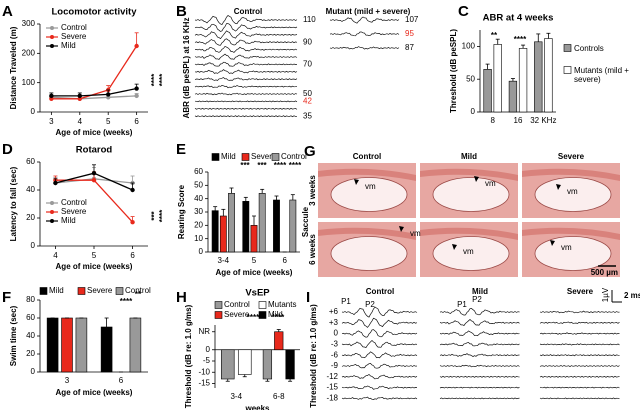  Describe the element at coordinates (453, 71) in the screenshot. I see `y-axis-label: Threshold (dB peSPL)` at that location.